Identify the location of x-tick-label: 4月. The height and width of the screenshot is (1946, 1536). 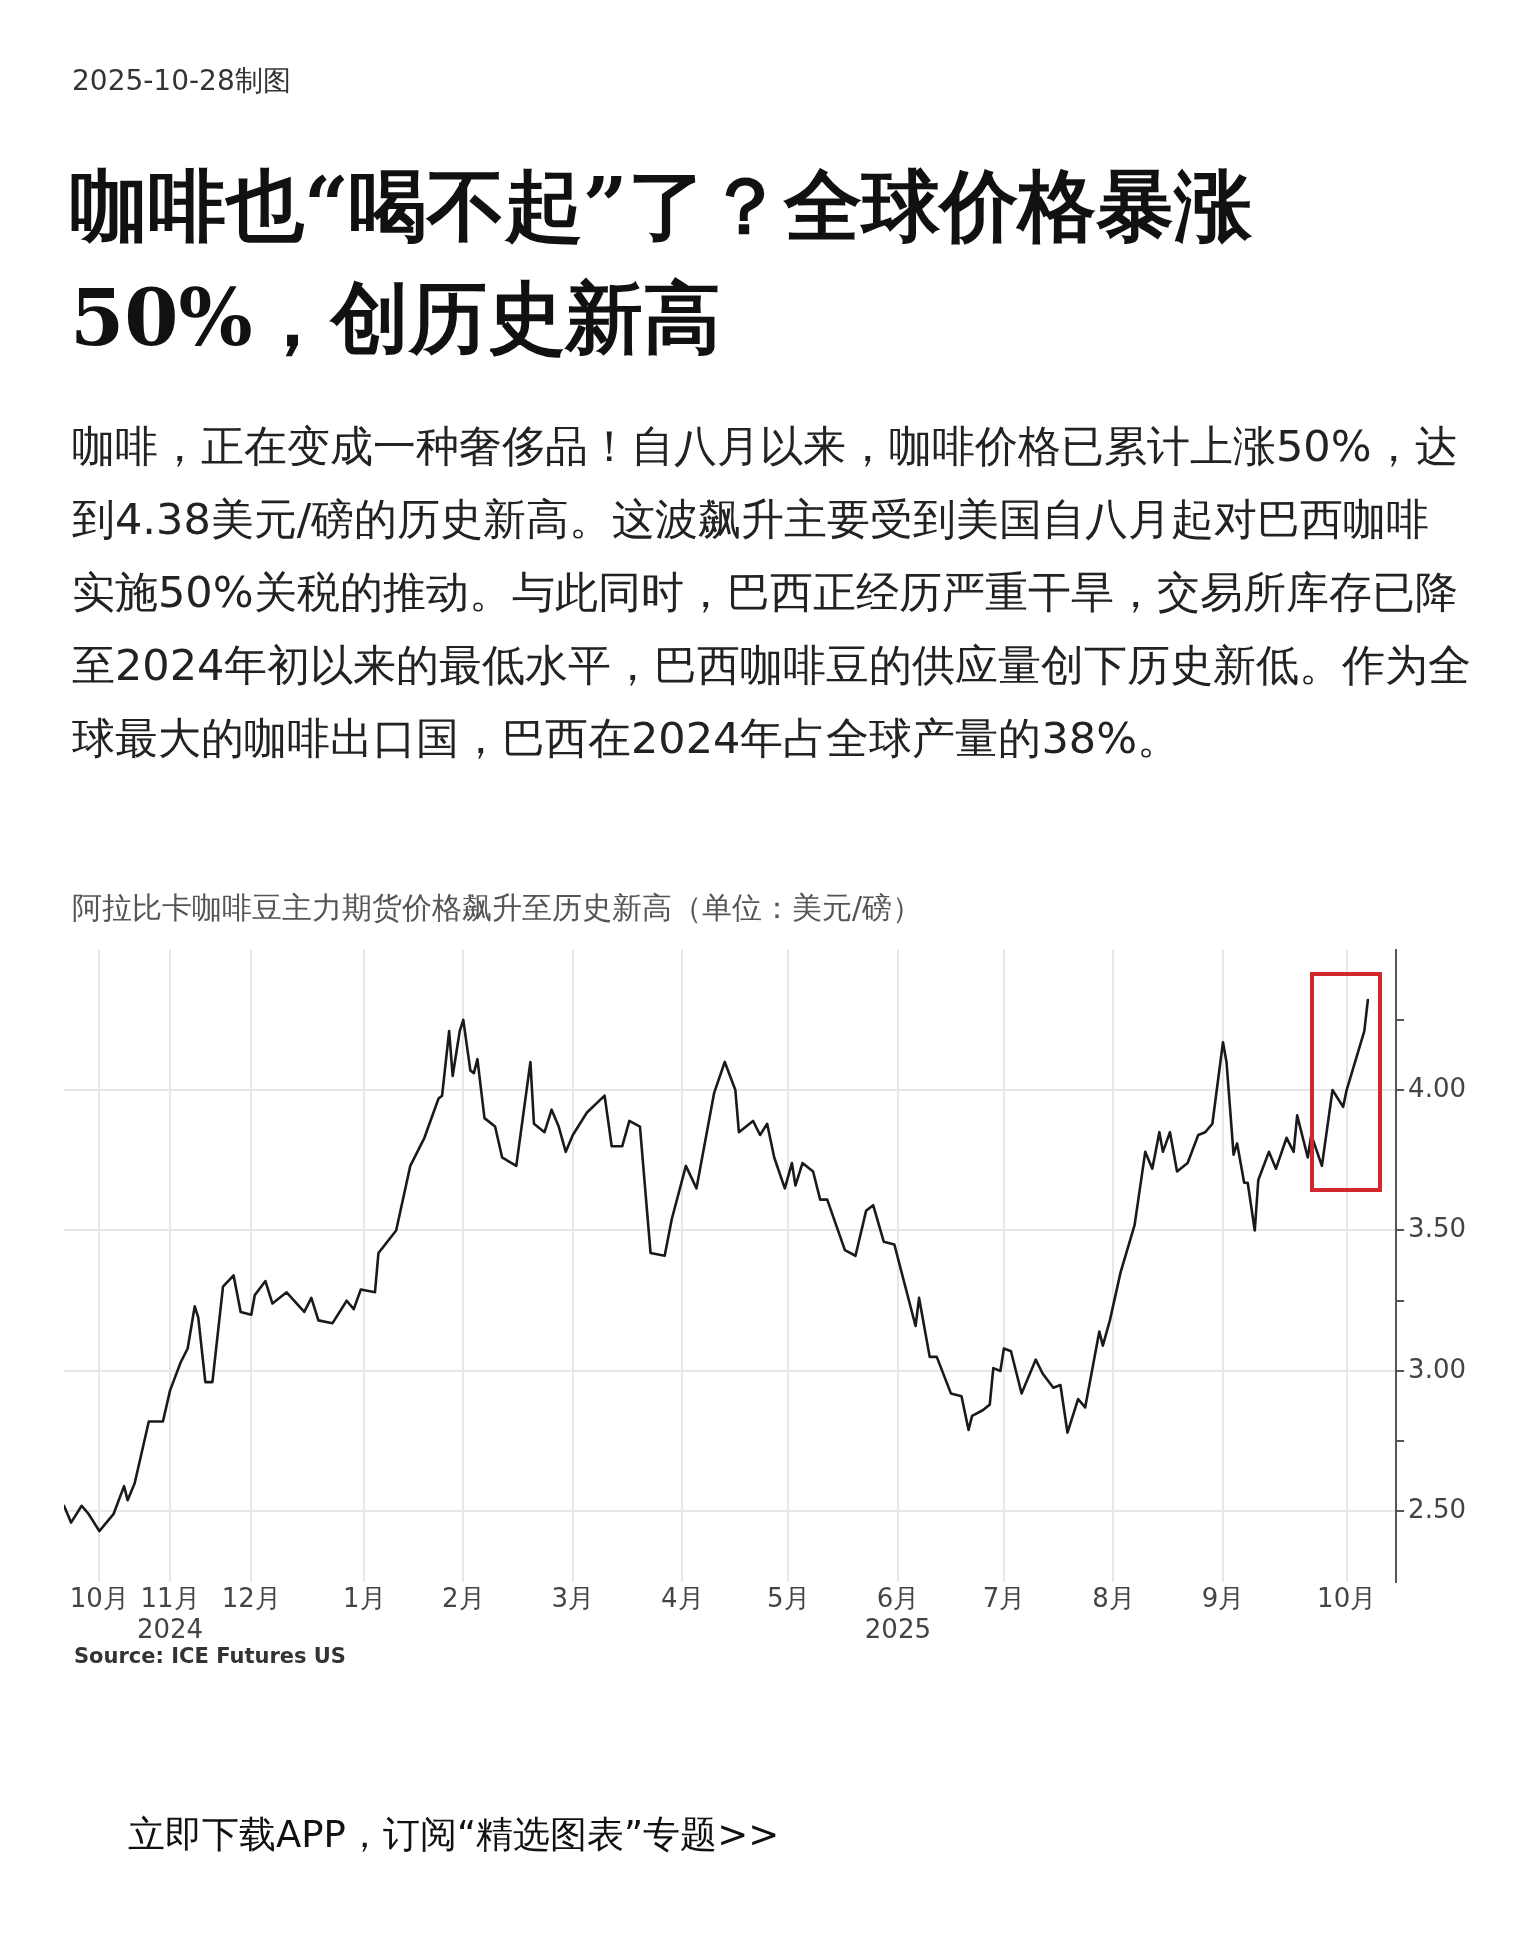
(682, 1597).